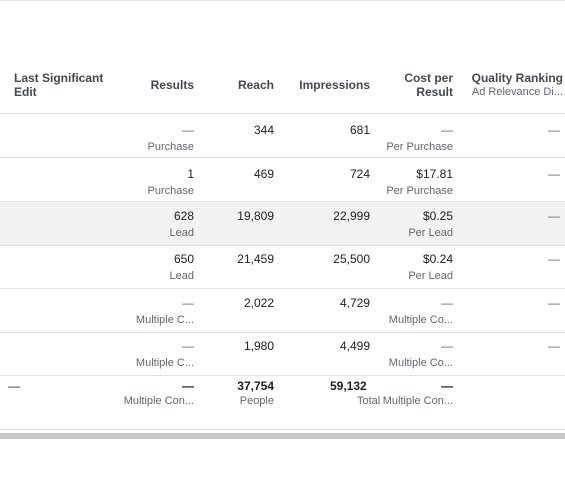  I want to click on total-impressions-value: 59,132, so click(348, 386).